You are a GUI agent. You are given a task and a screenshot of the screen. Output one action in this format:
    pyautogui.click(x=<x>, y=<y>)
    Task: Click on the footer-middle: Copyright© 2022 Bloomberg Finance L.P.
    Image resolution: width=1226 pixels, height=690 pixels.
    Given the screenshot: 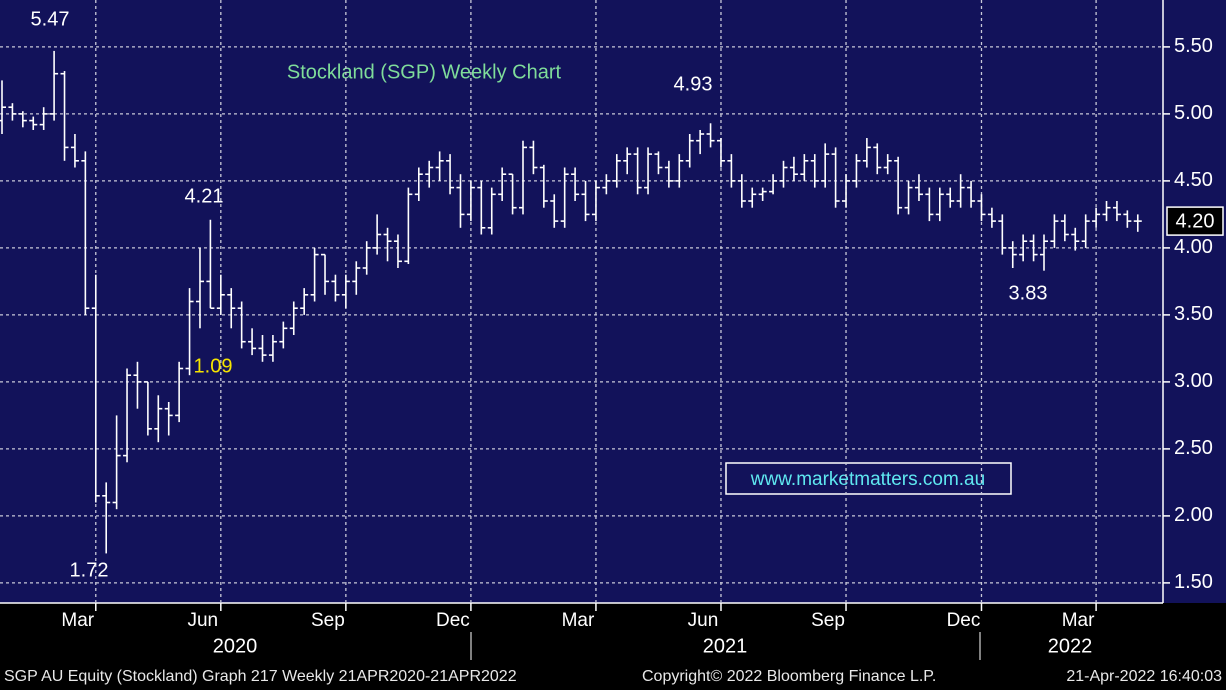 What is the action you would take?
    pyautogui.click(x=789, y=676)
    